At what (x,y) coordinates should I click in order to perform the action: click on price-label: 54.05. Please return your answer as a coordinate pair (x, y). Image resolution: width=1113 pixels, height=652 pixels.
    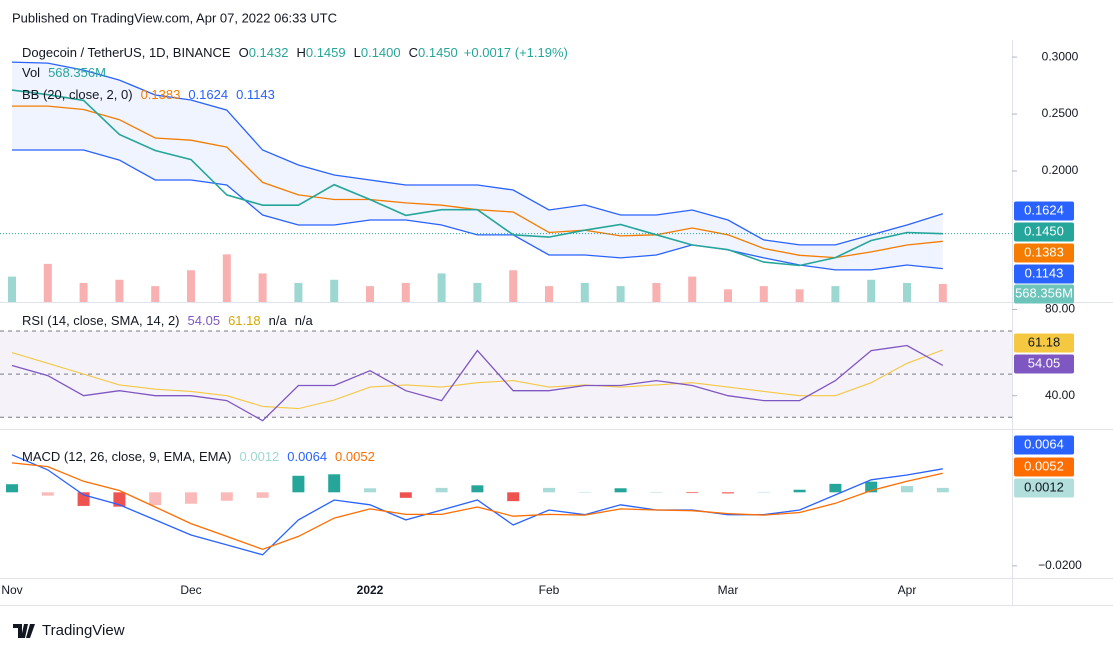
    Looking at the image, I should click on (1044, 362).